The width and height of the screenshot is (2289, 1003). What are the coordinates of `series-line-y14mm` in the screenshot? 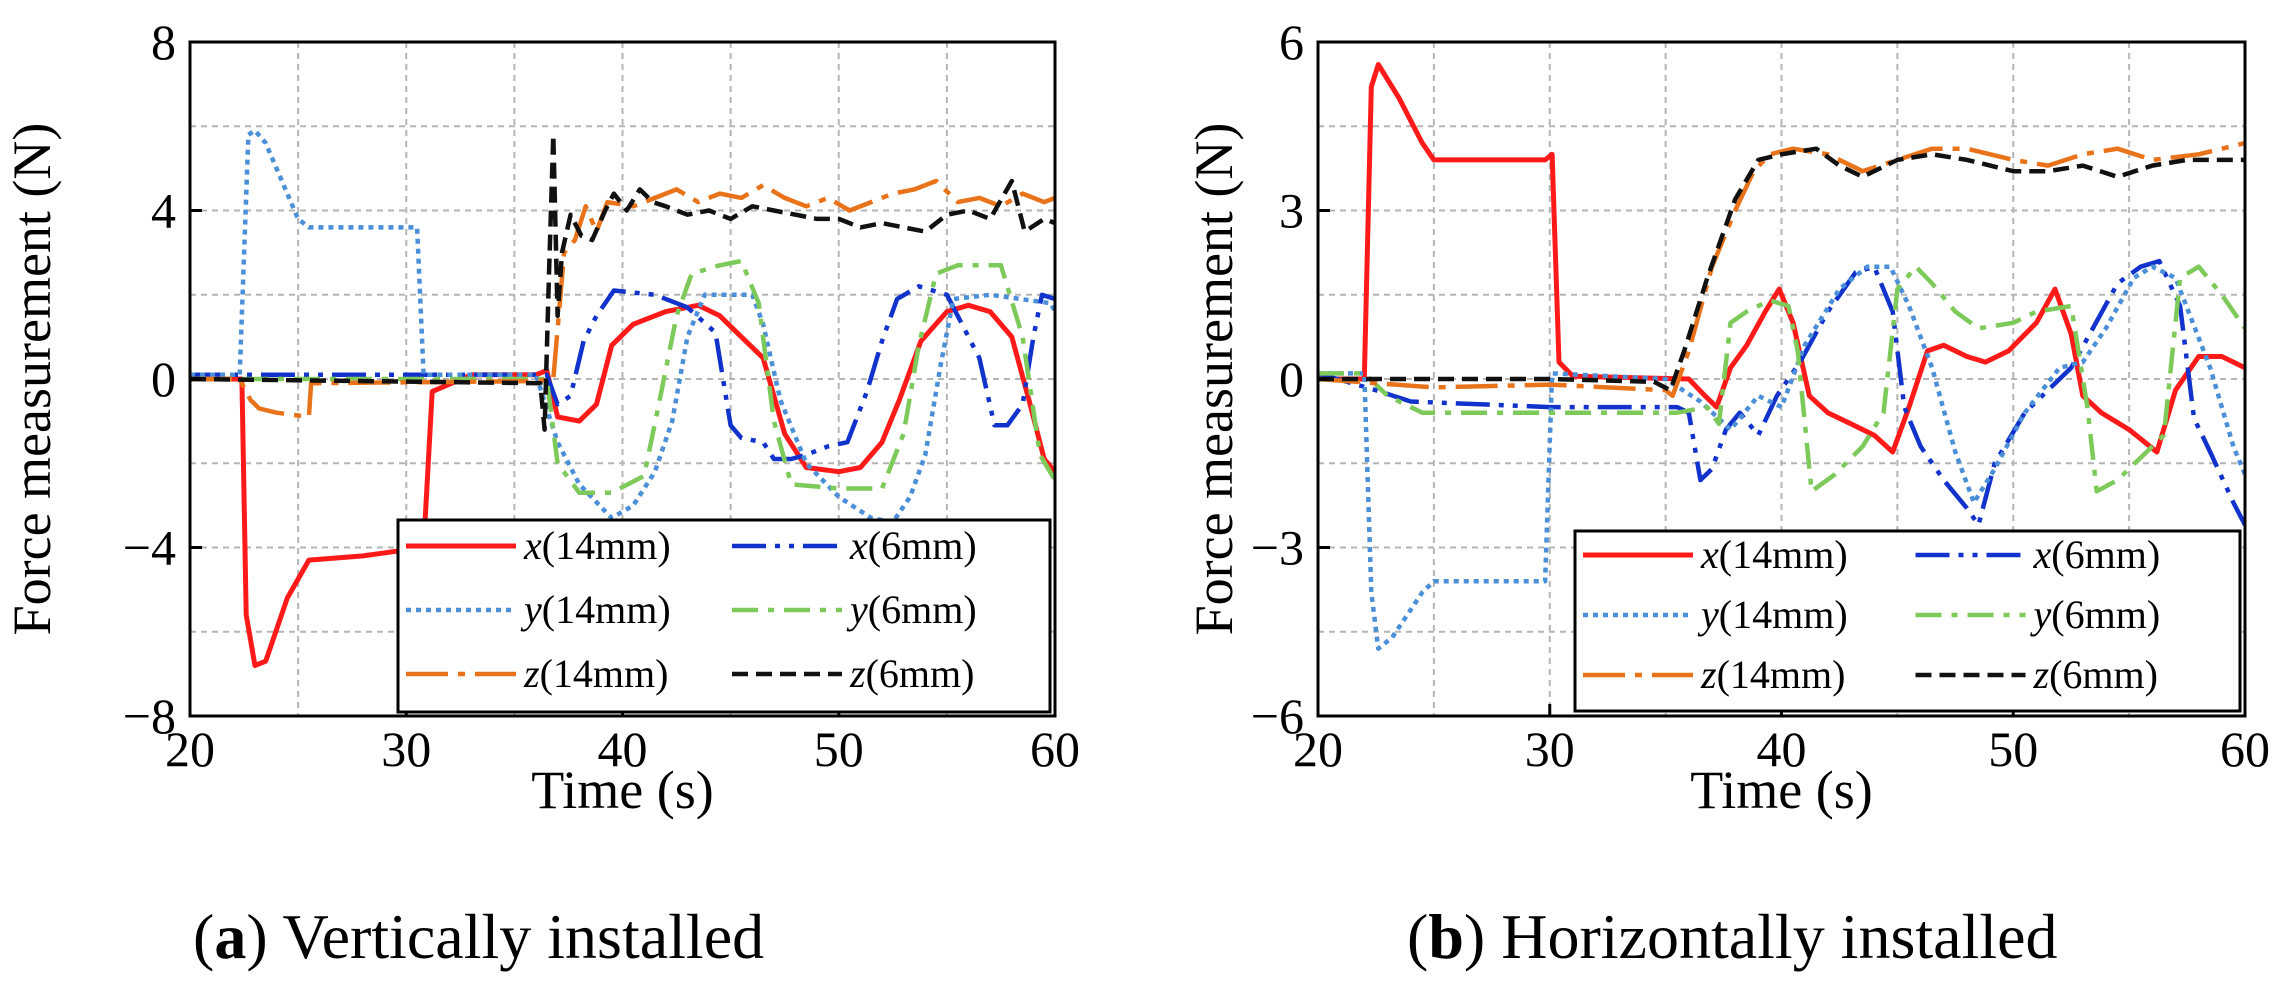 It's located at (622, 326).